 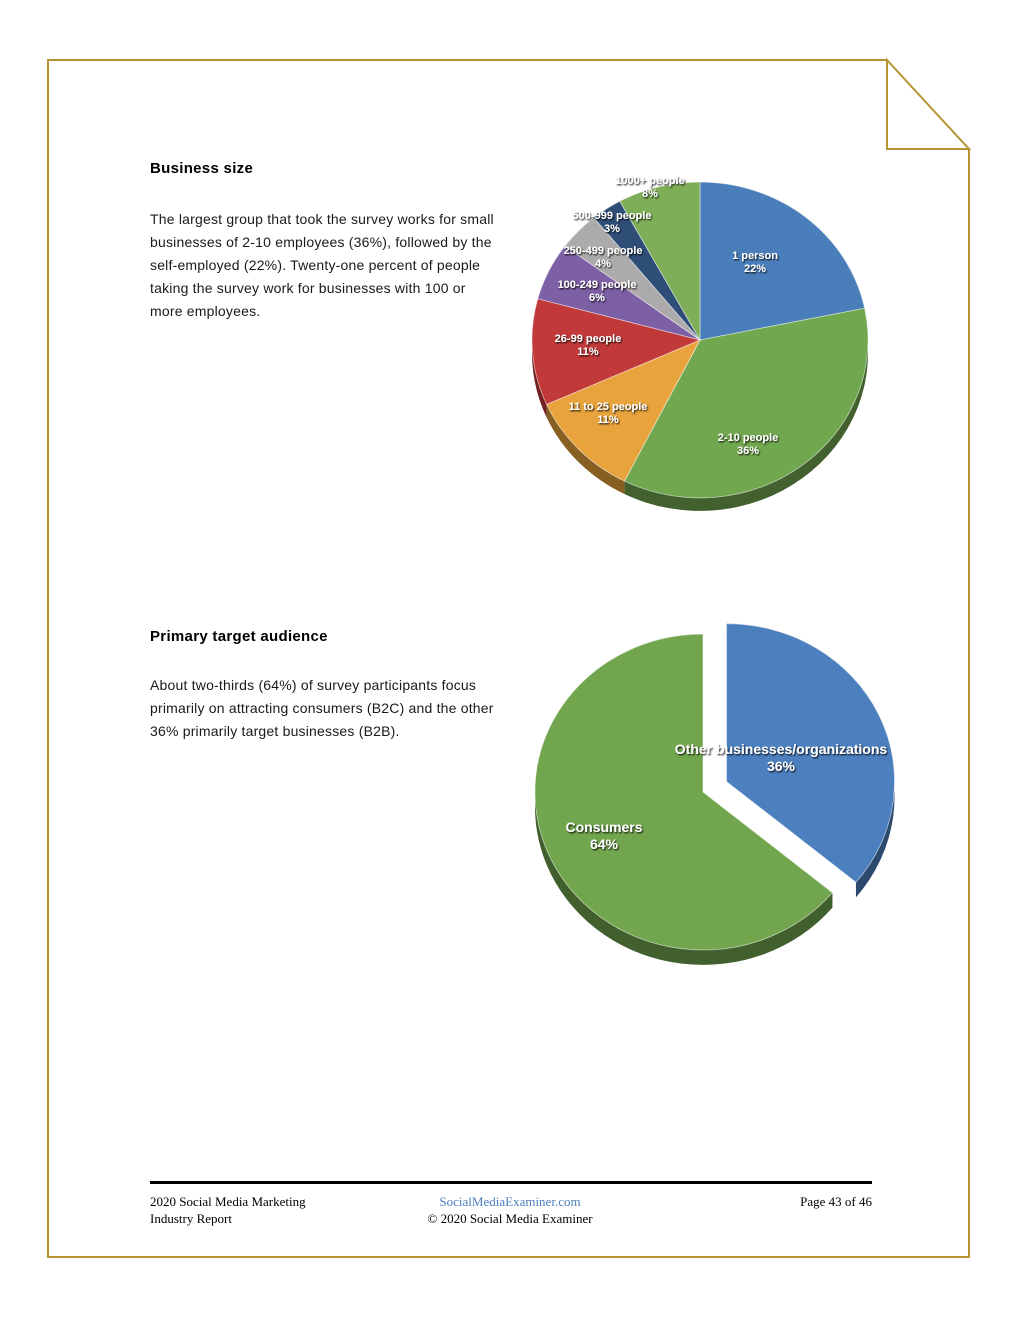 What do you see at coordinates (508, 1257) in the screenshot?
I see `page-border-bottom` at bounding box center [508, 1257].